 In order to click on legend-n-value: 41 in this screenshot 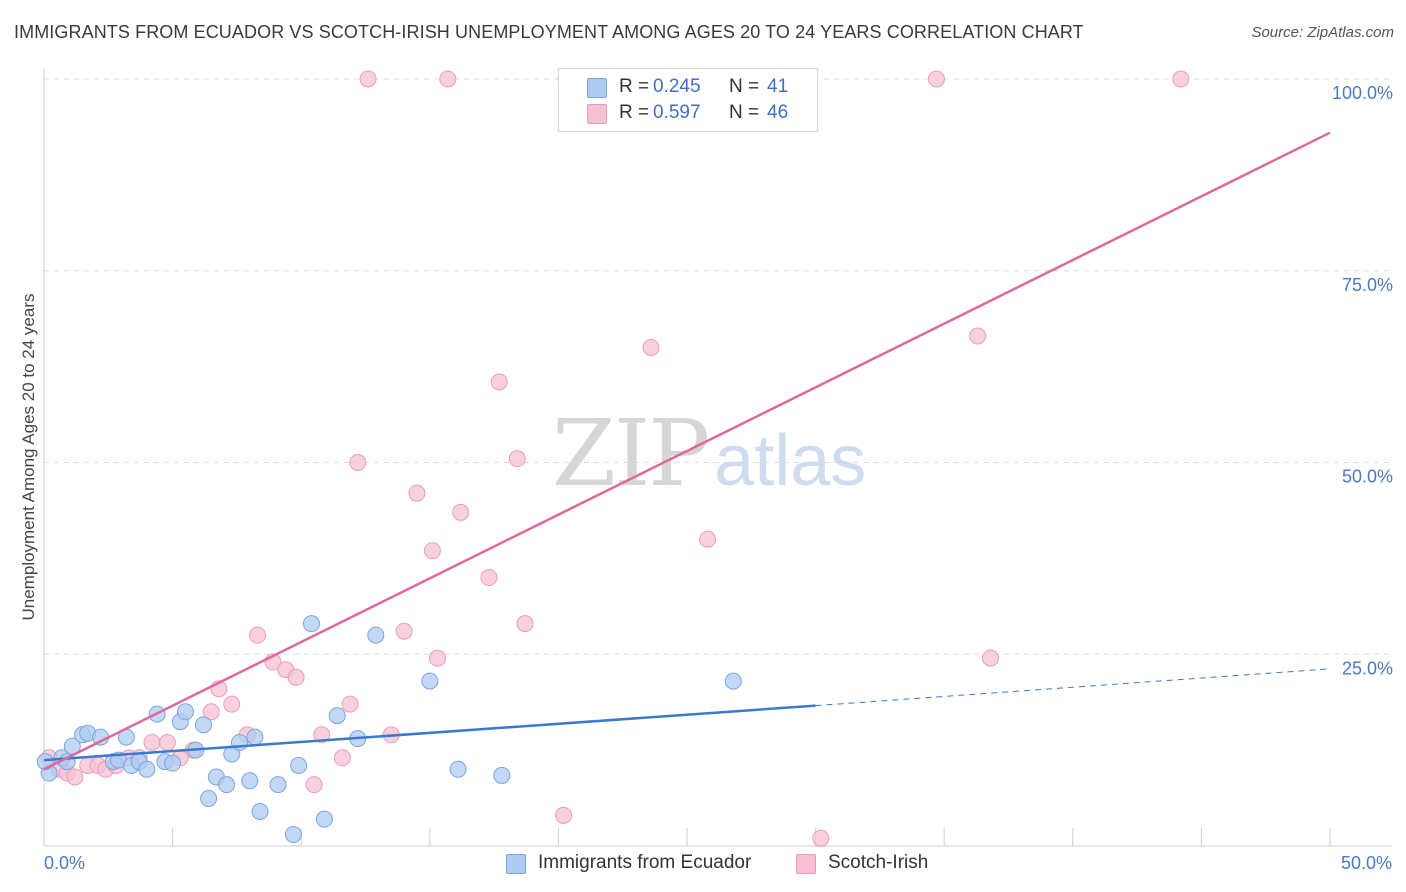, I will do `click(778, 86)`.